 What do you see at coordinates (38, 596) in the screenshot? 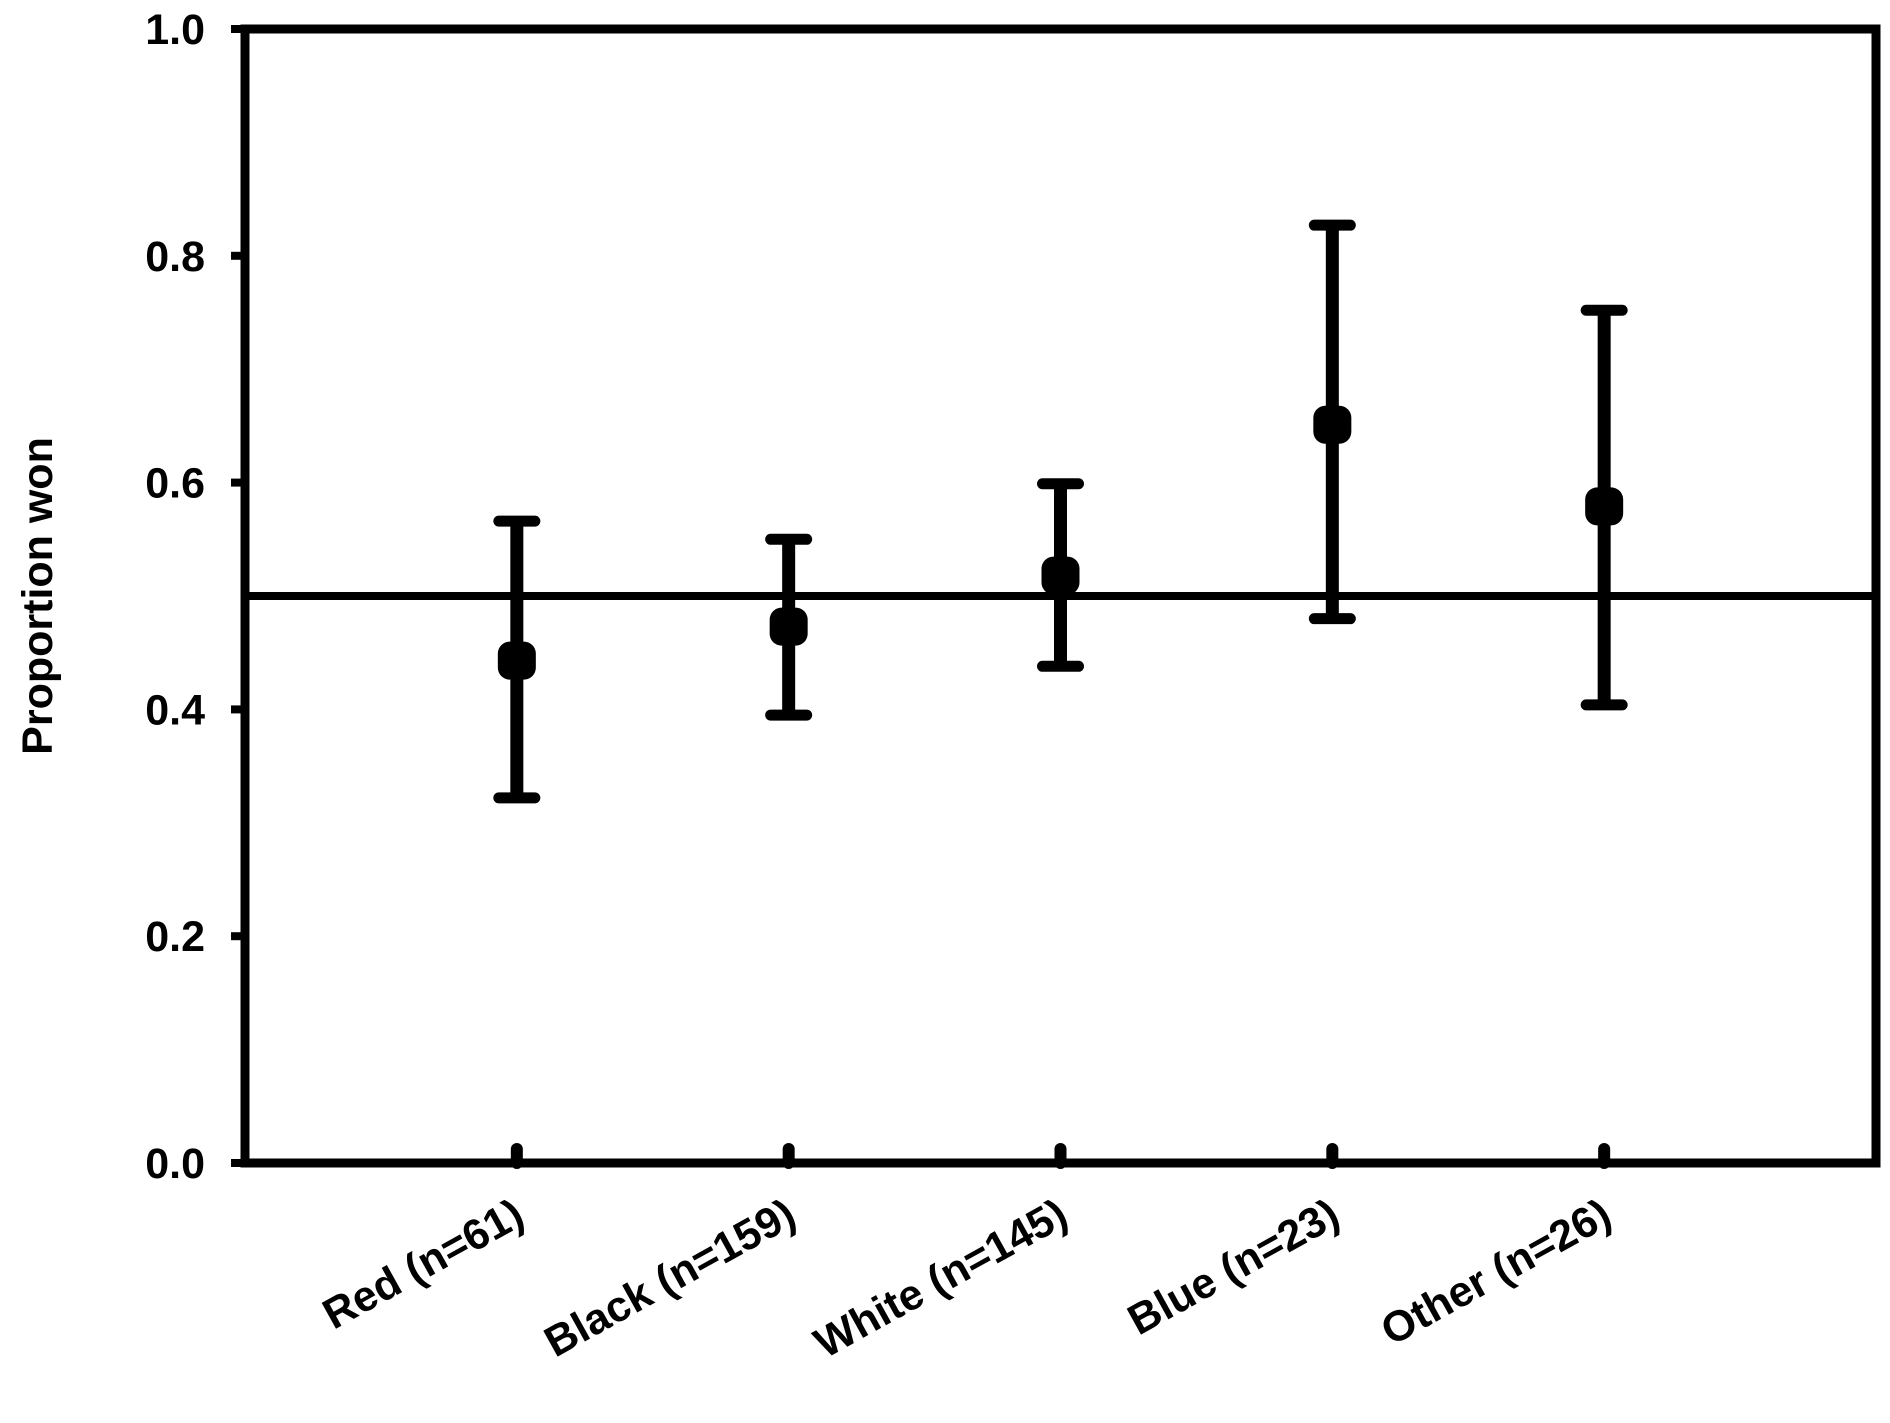
I see `y-axis-label: Proportion won` at bounding box center [38, 596].